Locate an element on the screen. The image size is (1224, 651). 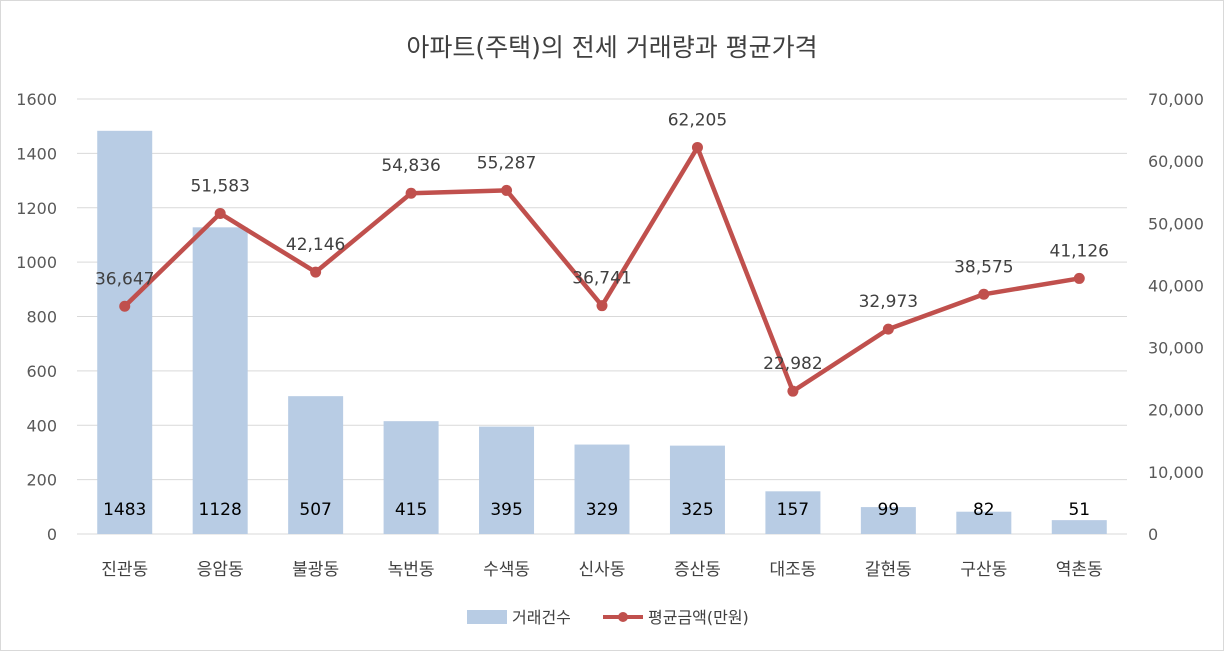
legend-label-line: 평균금액(만원) is located at coordinates (698, 617).